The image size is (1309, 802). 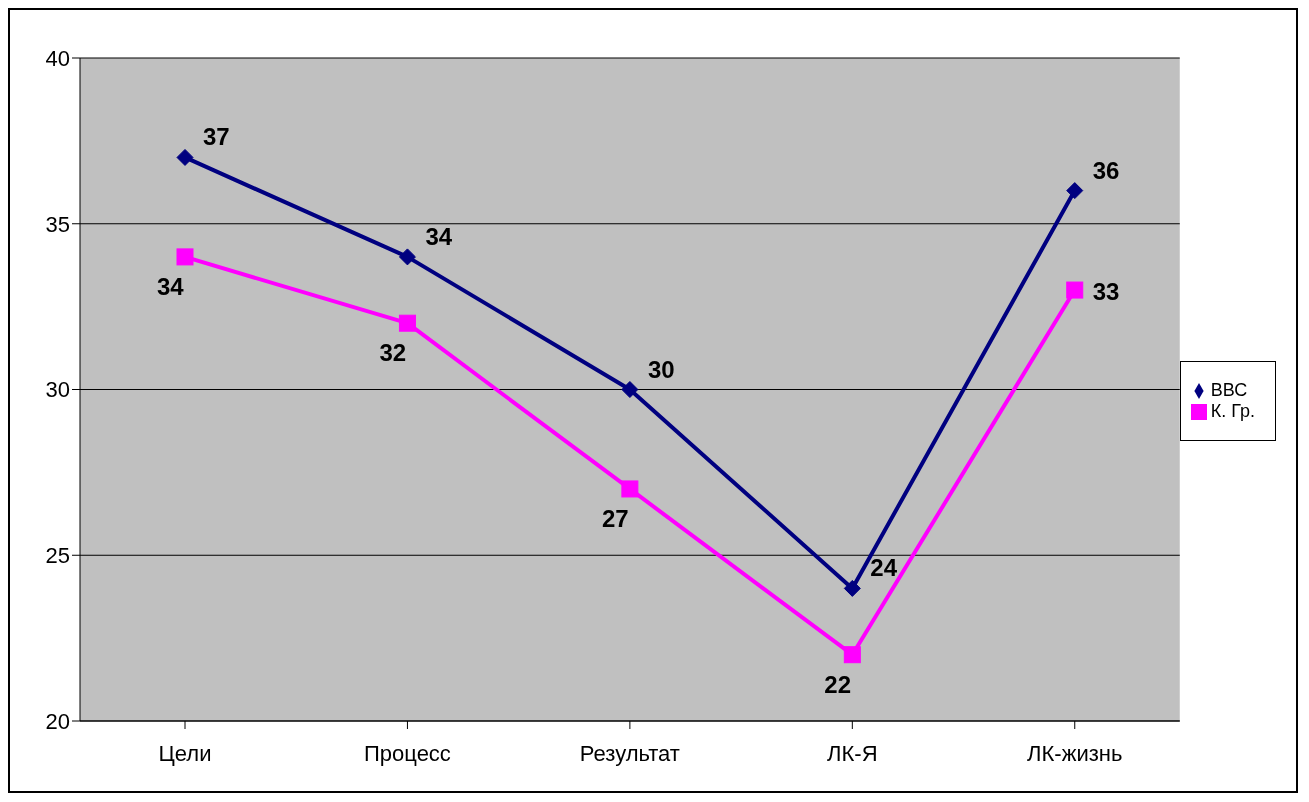 I want to click on data-label: 27, so click(x=615, y=518).